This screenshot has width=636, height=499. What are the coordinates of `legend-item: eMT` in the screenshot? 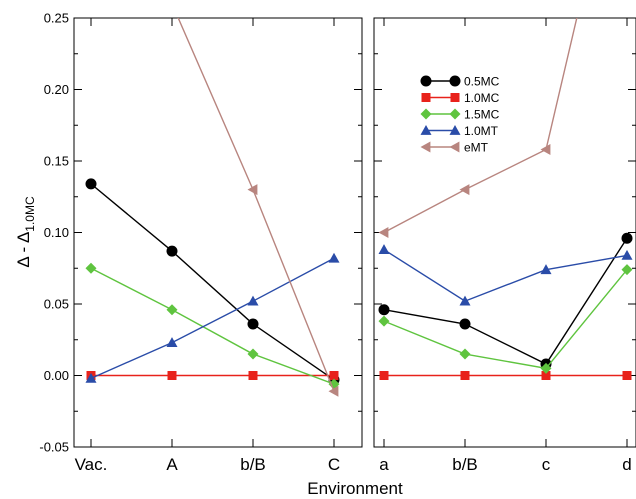 It's located at (454, 147).